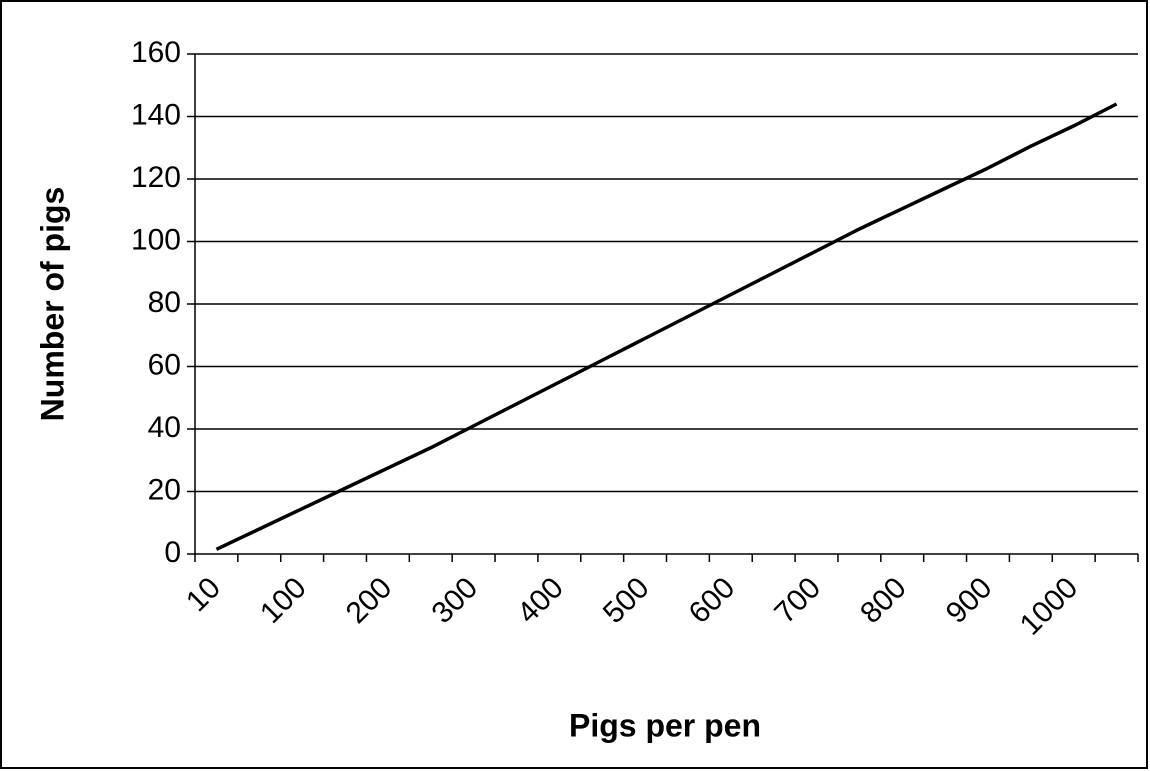 This screenshot has height=771, width=1150. Describe the element at coordinates (156, 177) in the screenshot. I see `y-tick-label: 120` at that location.